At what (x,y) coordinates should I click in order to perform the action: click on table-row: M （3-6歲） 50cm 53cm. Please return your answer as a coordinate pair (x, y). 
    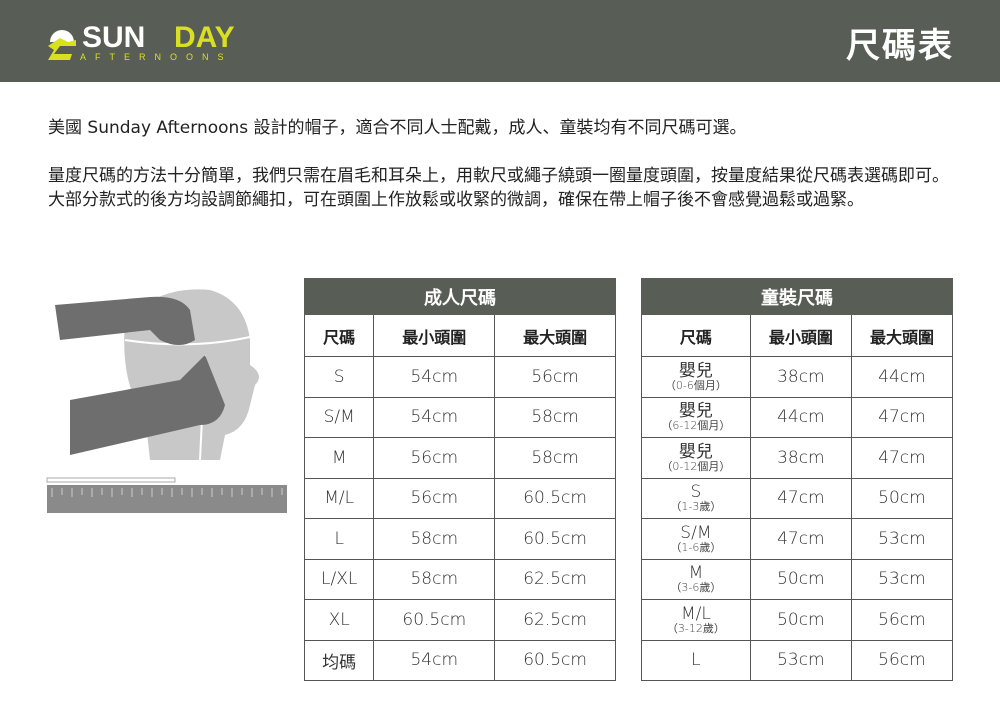
    Looking at the image, I should click on (797, 579).